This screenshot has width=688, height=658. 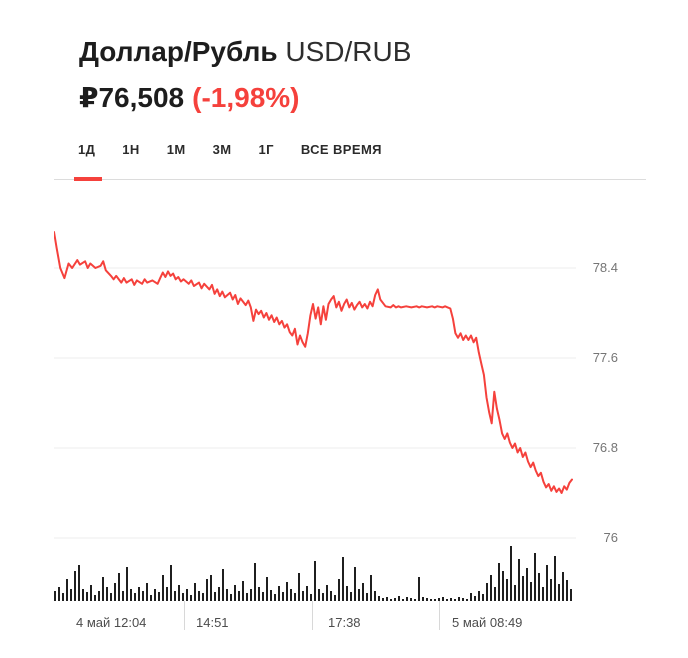 What do you see at coordinates (245, 75) in the screenshot?
I see `quote-header: Доллар/Рубль USD/RUB ₽76,508 (-1,98%)` at bounding box center [245, 75].